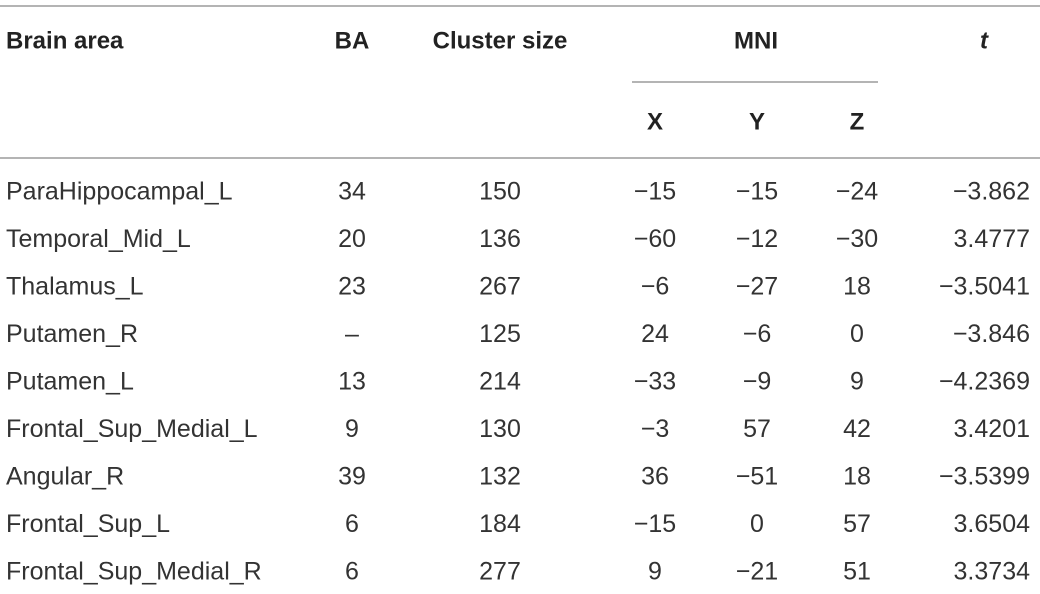  I want to click on mni-z: 0, so click(857, 334).